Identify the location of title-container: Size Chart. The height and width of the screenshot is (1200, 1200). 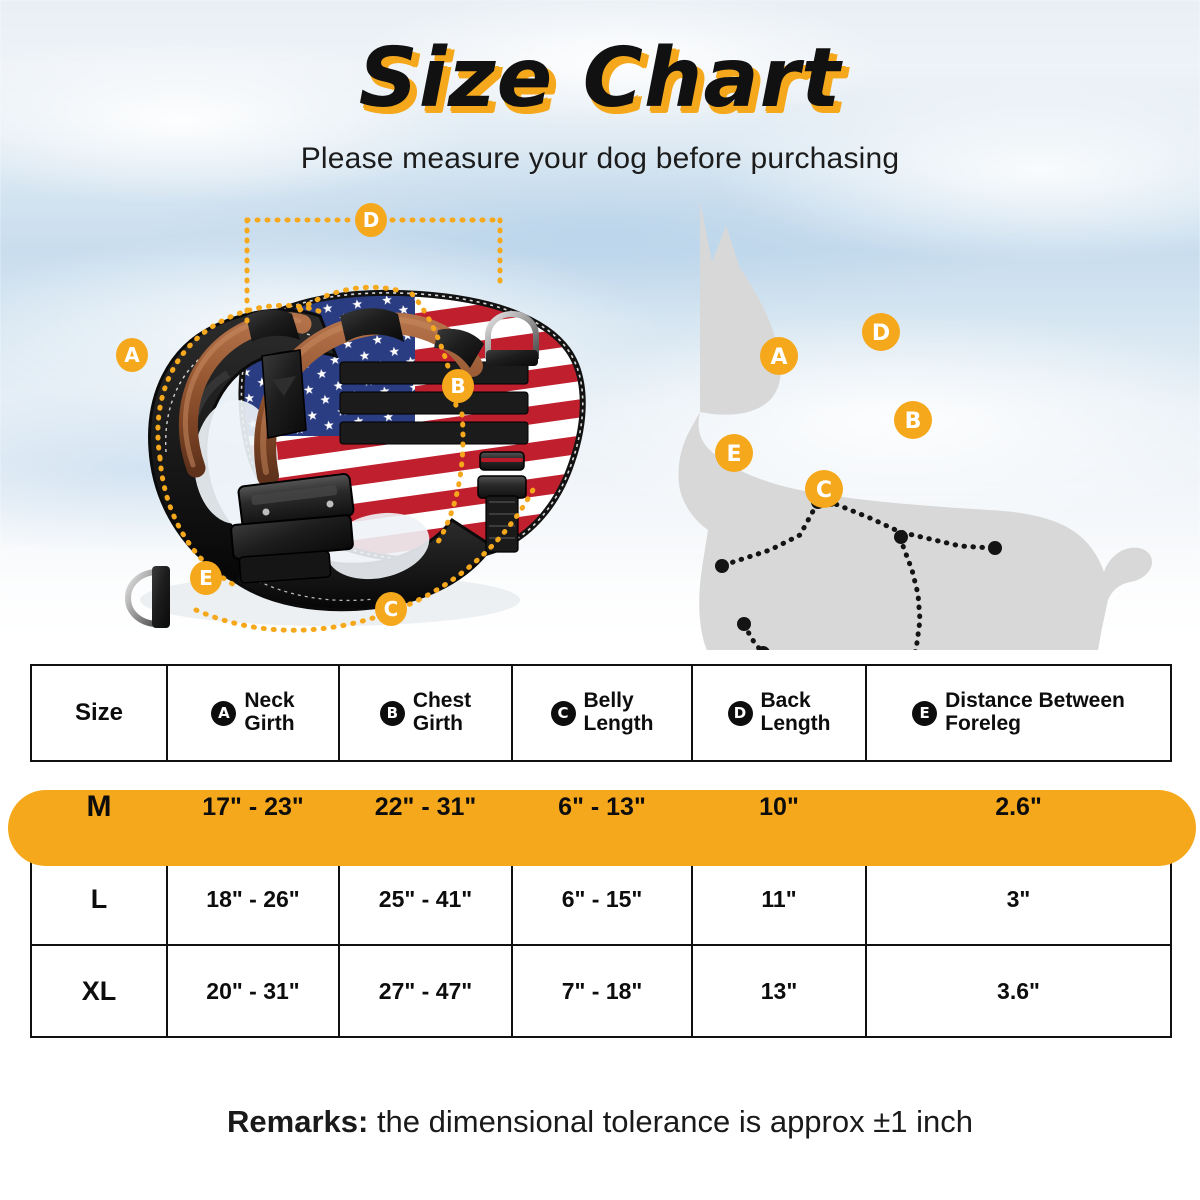
(600, 78).